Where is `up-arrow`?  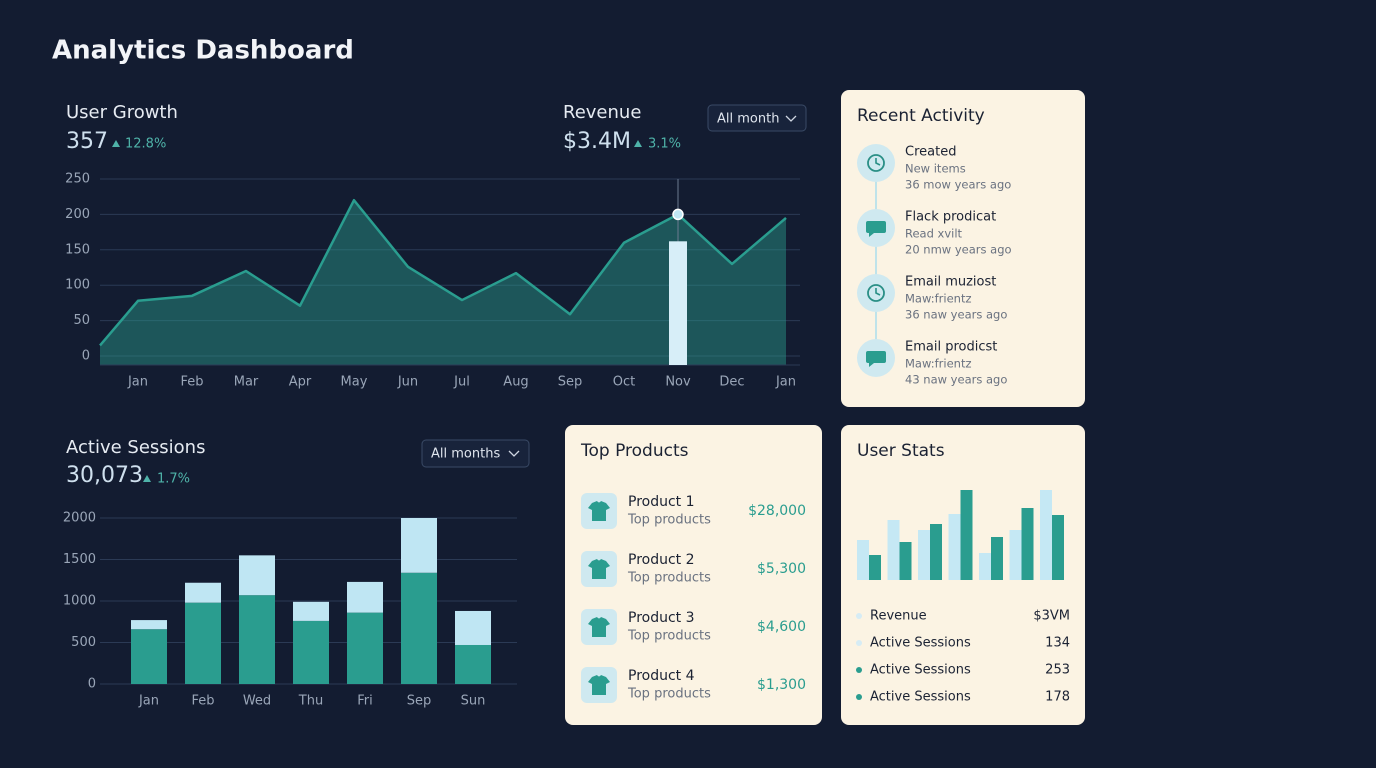 up-arrow is located at coordinates (147, 478).